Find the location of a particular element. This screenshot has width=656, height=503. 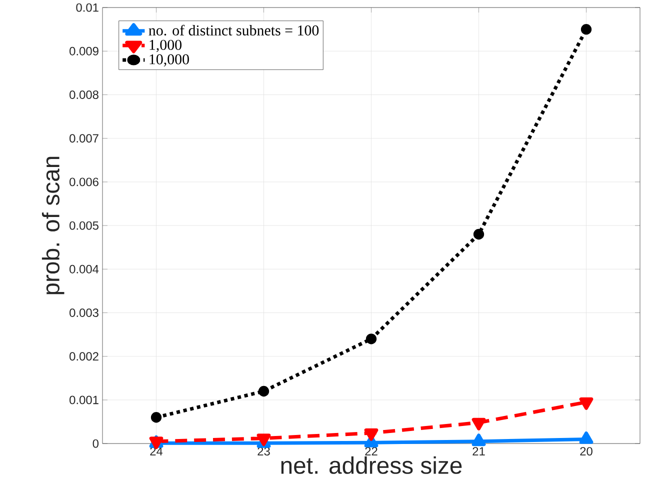

legend-label: 1,000 is located at coordinates (166, 46).